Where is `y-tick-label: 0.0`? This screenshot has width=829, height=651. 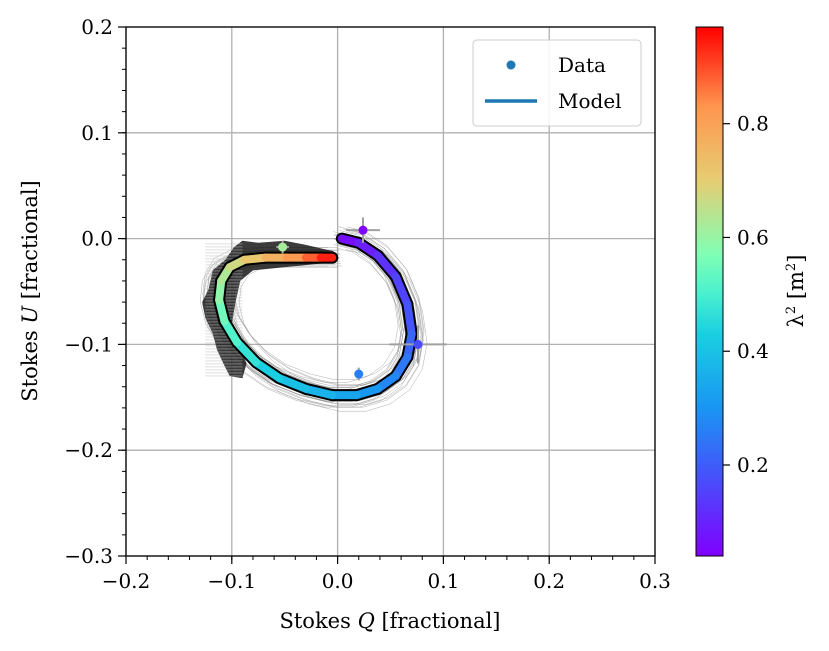 y-tick-label: 0.0 is located at coordinates (97, 239).